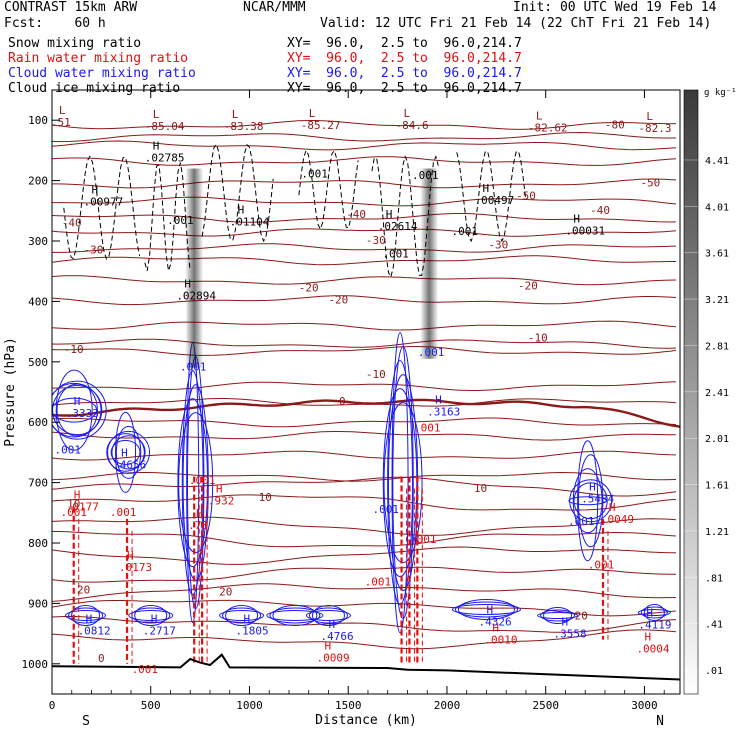  Describe the element at coordinates (198, 525) in the screenshot. I see `extremum-value: .78` at that location.